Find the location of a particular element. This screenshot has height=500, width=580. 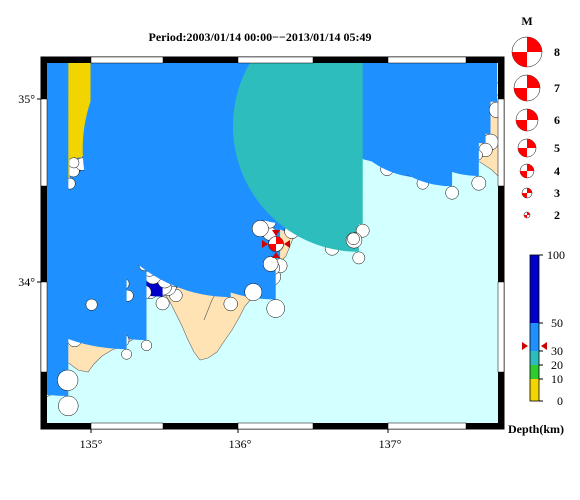

depth-tick-100: 100 is located at coordinates (556, 255).